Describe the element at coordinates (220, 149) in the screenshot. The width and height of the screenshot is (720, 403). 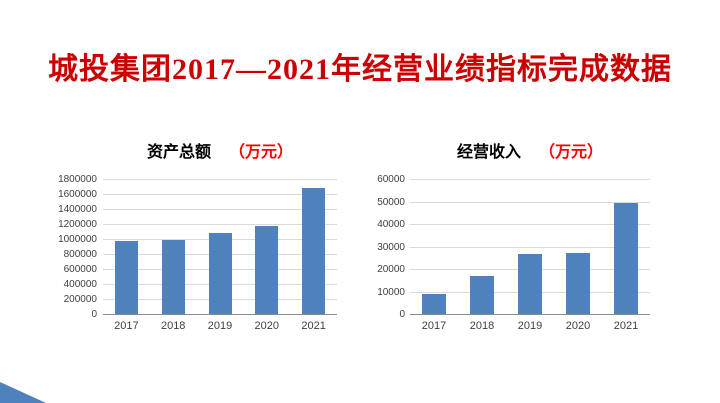
I see `left-chart-title: 资产总额 （万元）` at that location.